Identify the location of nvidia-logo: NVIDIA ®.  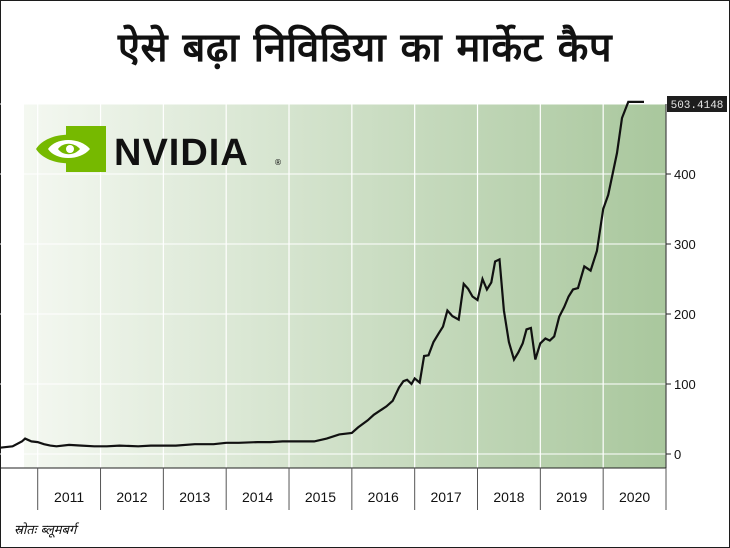
(159, 150).